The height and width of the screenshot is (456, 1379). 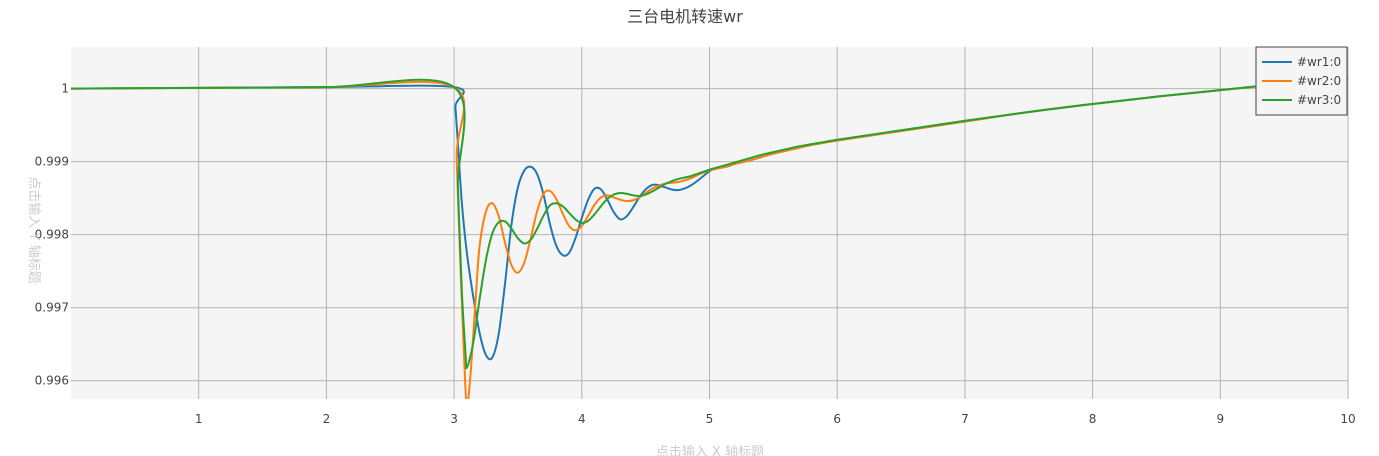 I want to click on x-tick-label: 3, so click(x=454, y=419).